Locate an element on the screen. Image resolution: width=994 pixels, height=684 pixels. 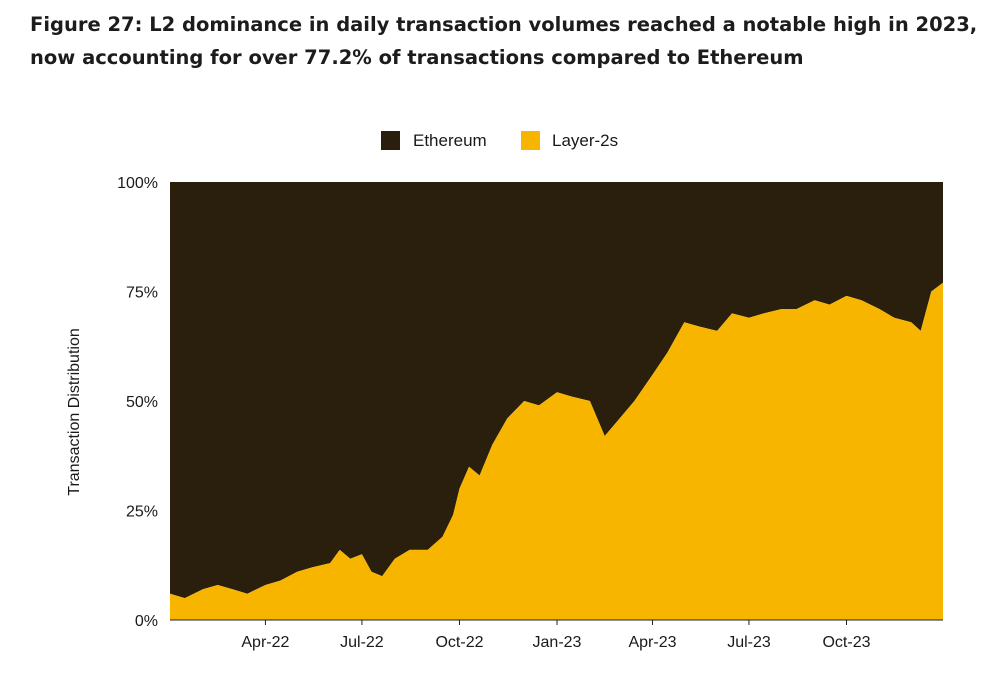
y-tick-label: 0% is located at coordinates (146, 621).